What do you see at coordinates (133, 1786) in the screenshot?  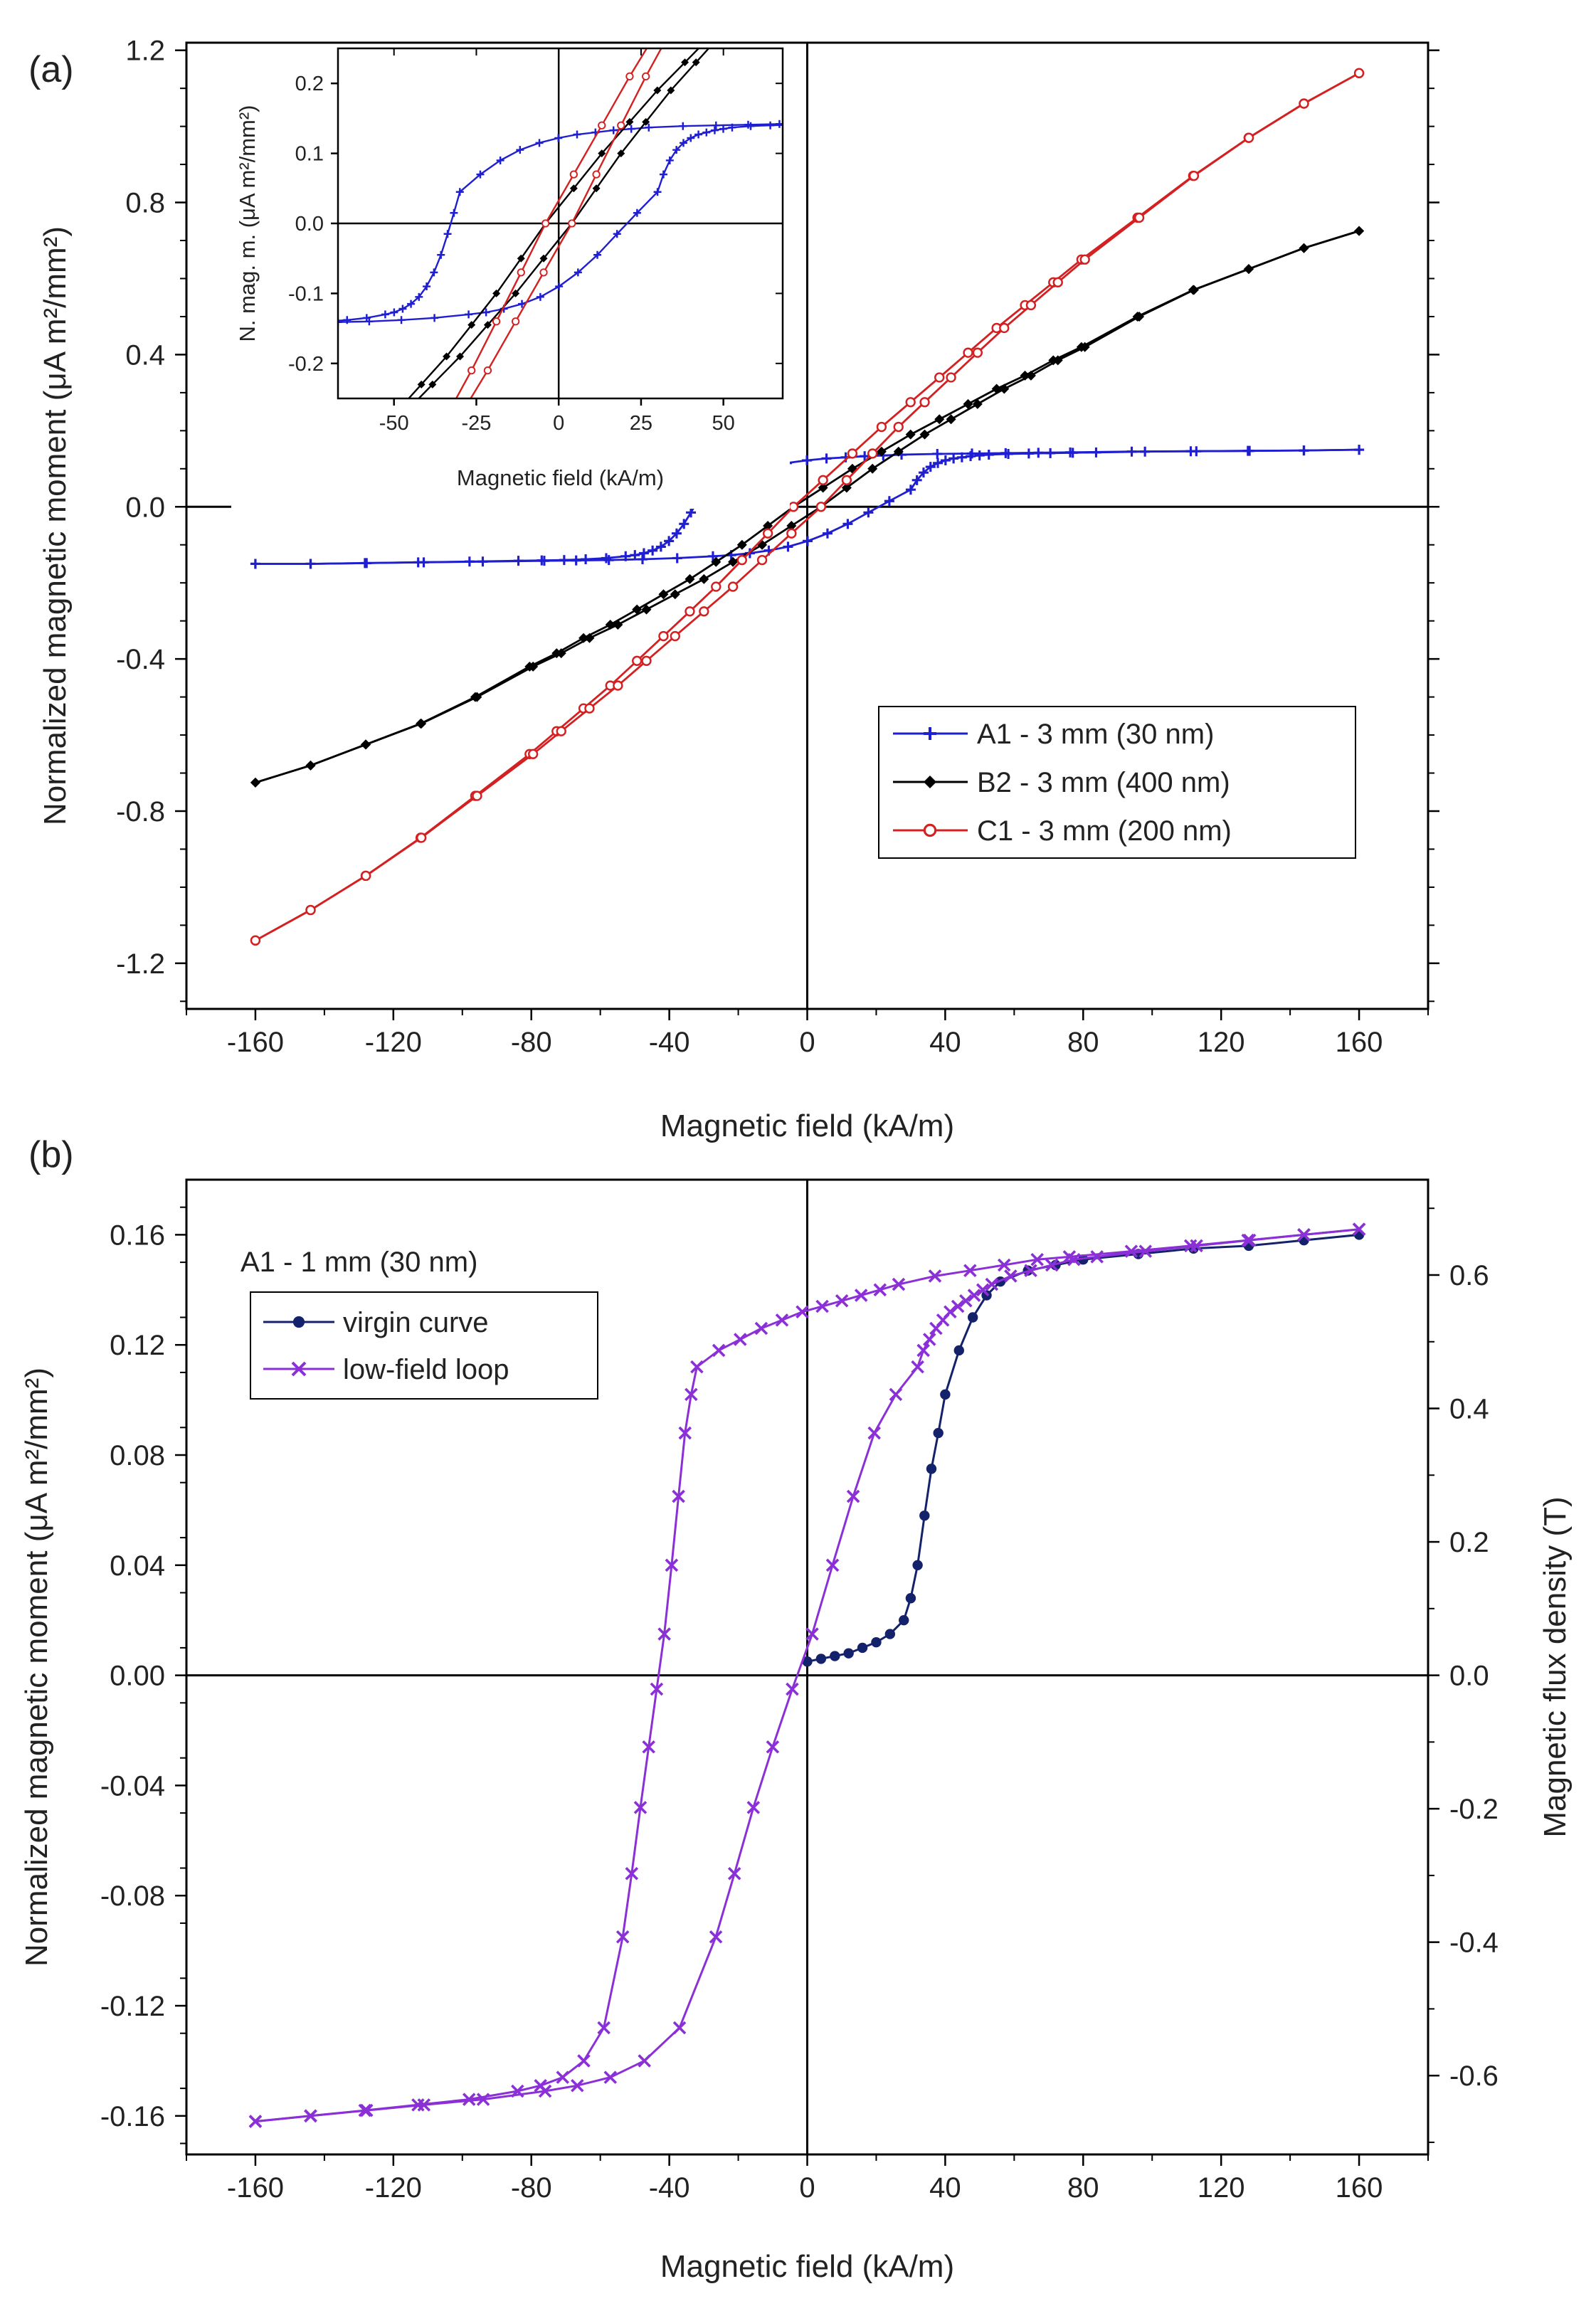 I see `y-tick-label: -0.04` at bounding box center [133, 1786].